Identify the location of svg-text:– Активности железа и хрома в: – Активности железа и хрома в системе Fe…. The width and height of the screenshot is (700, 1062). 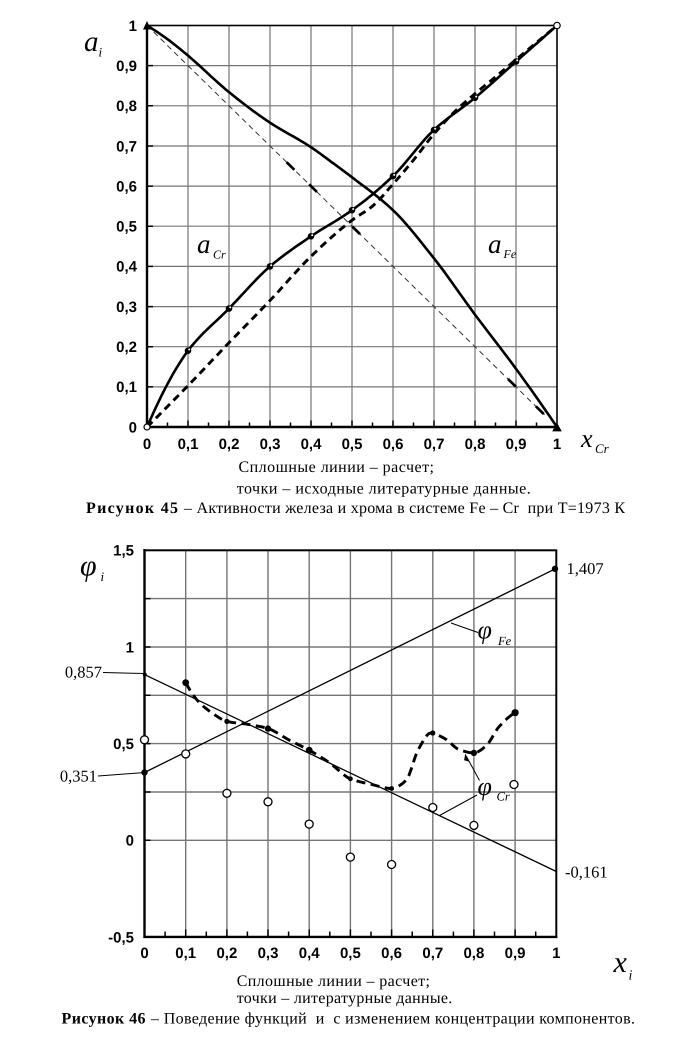
(404, 508).